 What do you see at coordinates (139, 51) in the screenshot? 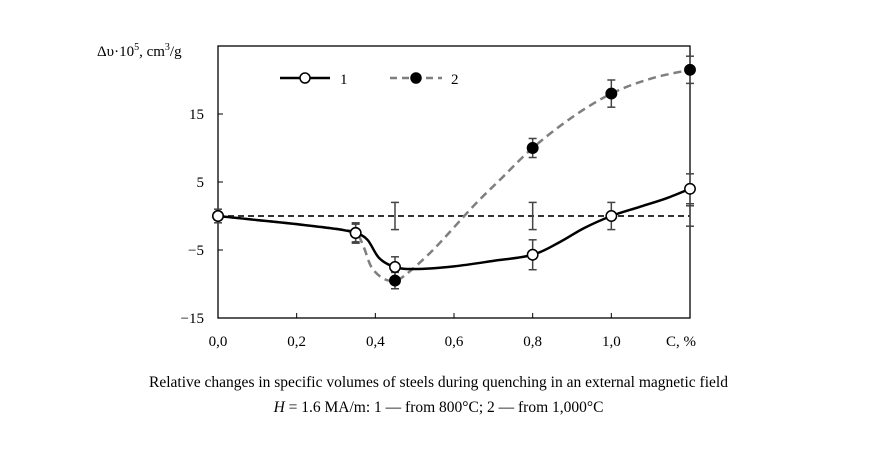
I see `y-axis-label: Δυ·105, cm3/g` at bounding box center [139, 51].